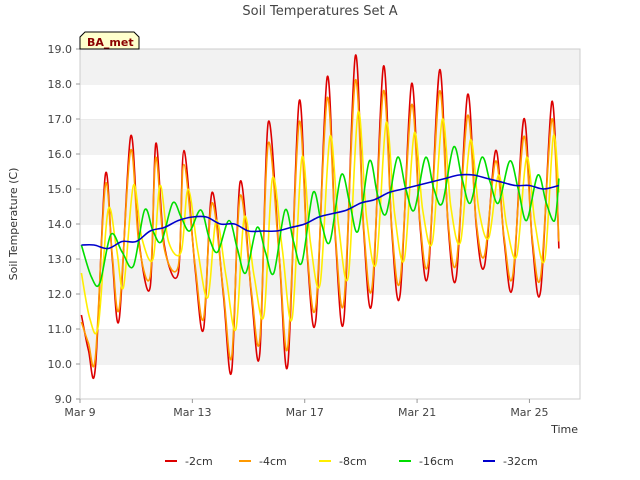 Image resolution: width=640 pixels, height=480 pixels. Describe the element at coordinates (60, 224) in the screenshot. I see `y-tick-label: 14.0` at that location.